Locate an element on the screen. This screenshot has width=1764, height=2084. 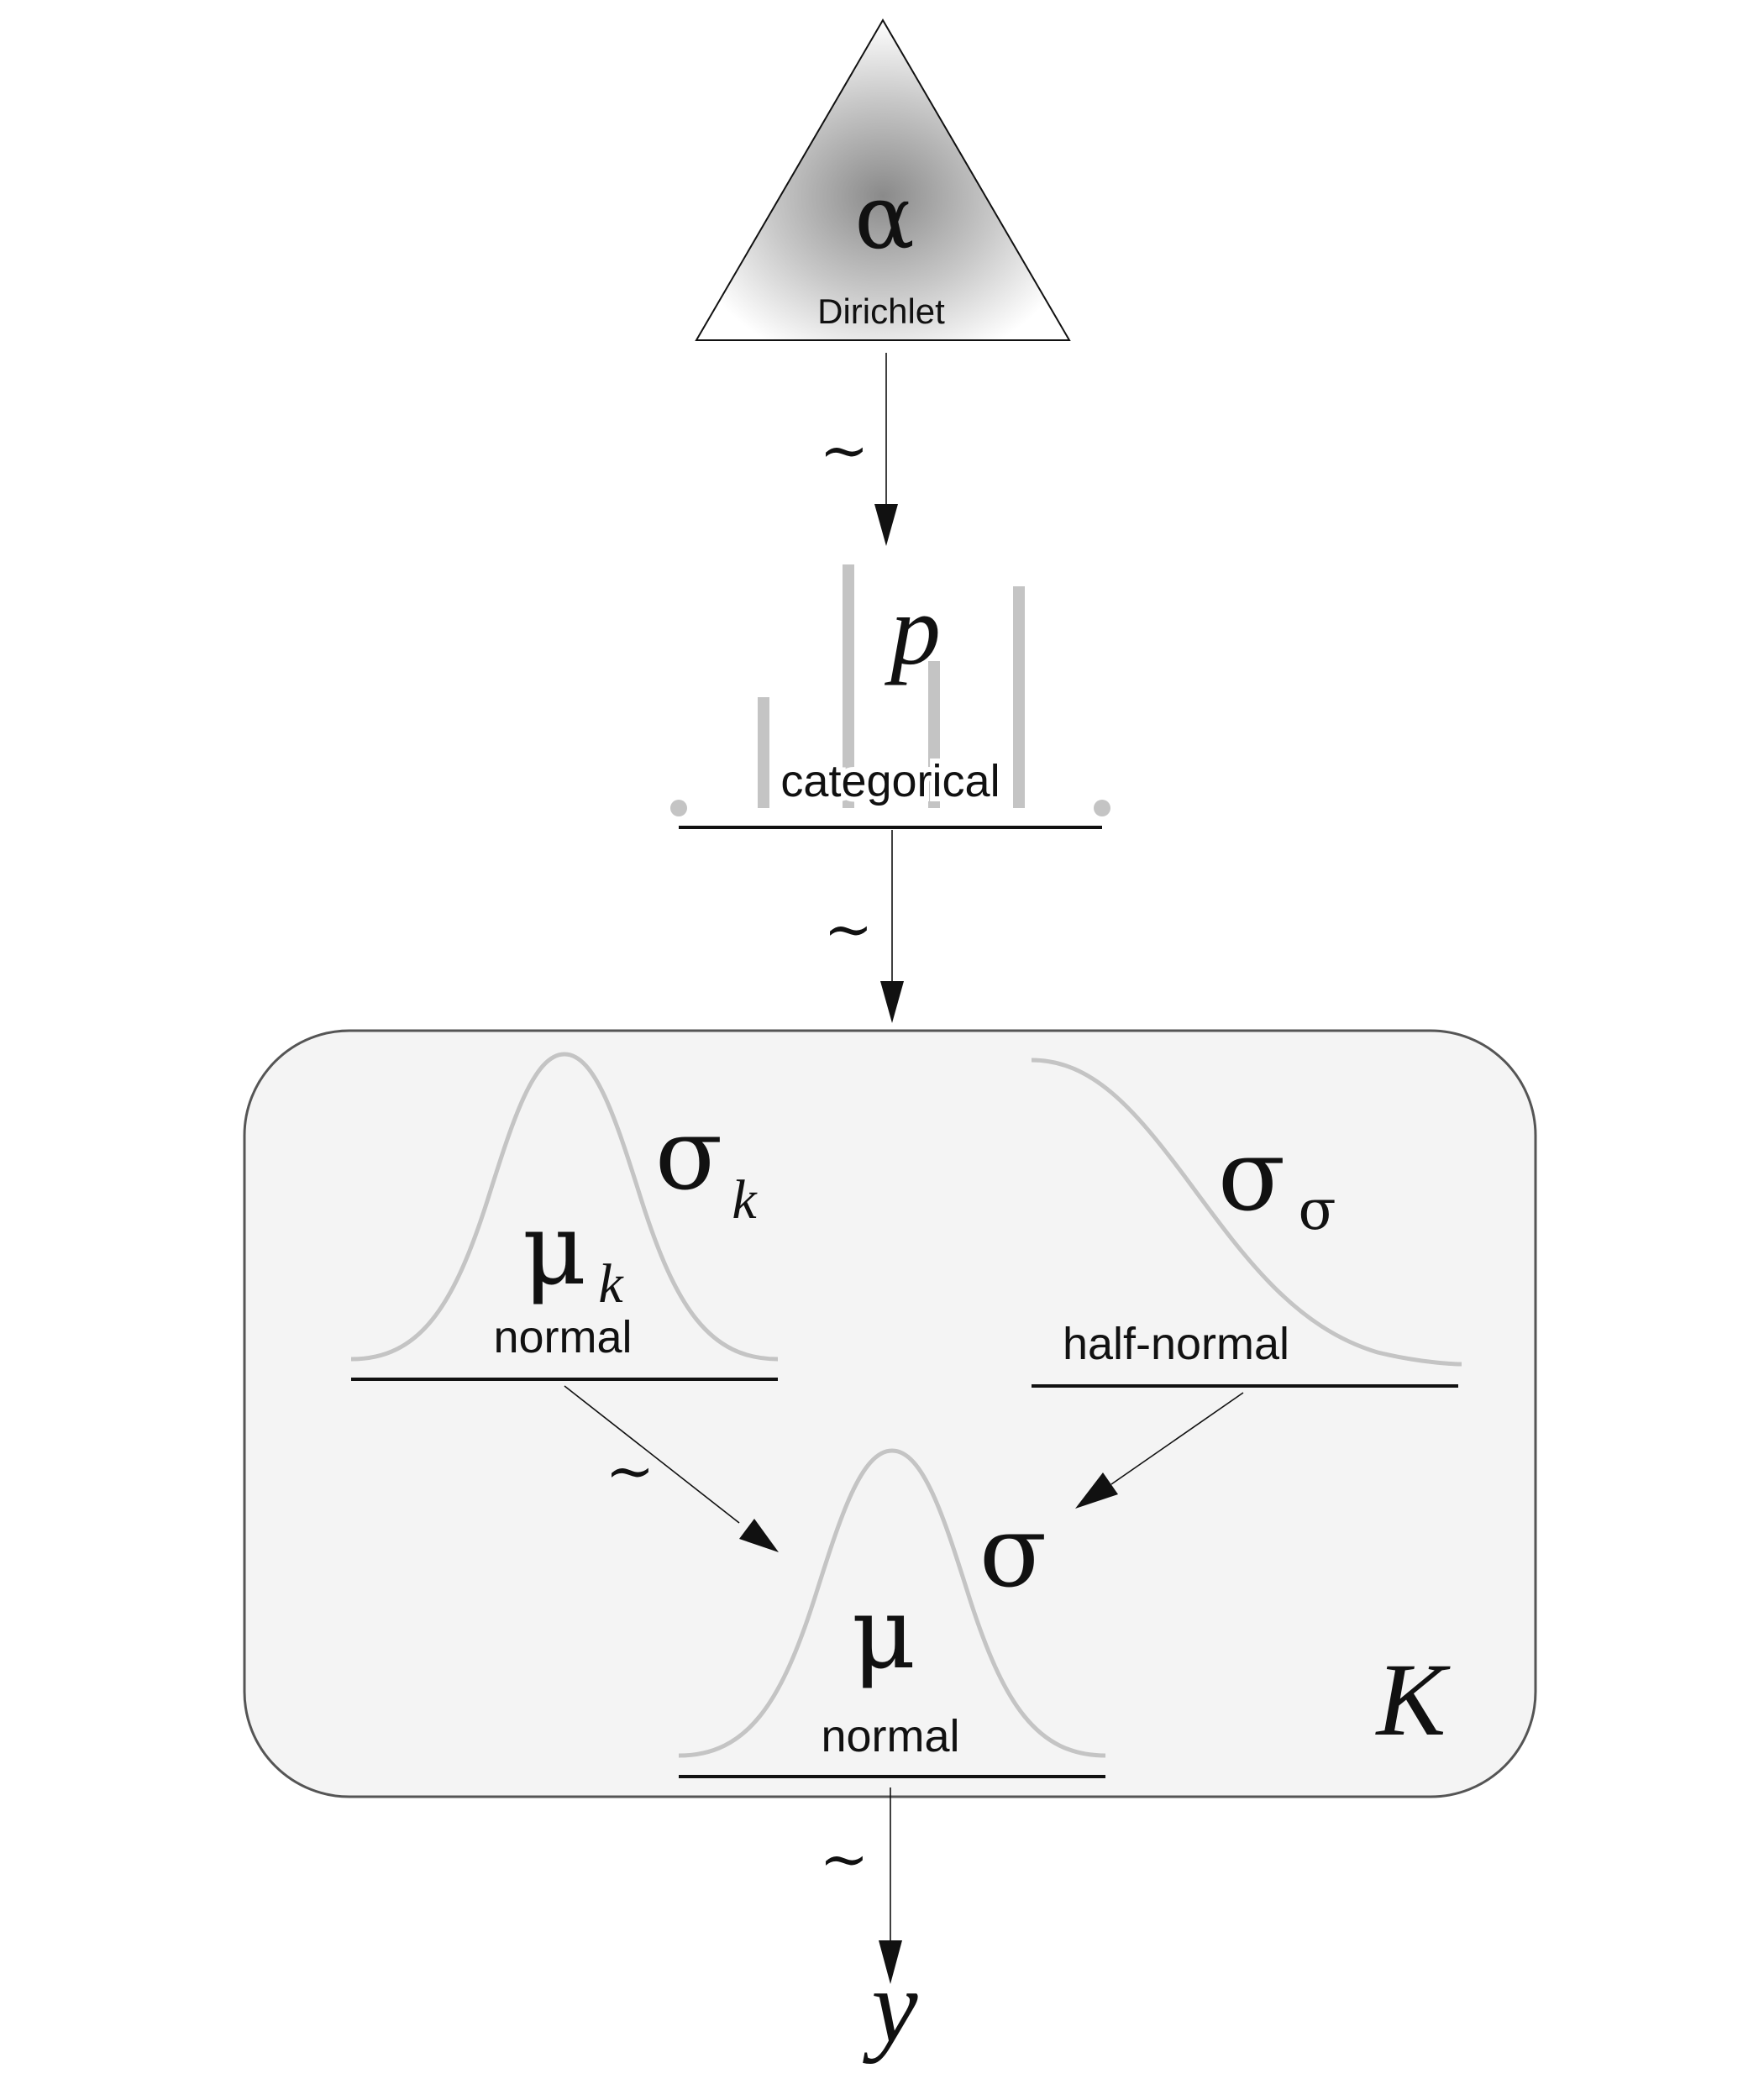
sigma-k-label: σ k is located at coordinates (707, 1163).